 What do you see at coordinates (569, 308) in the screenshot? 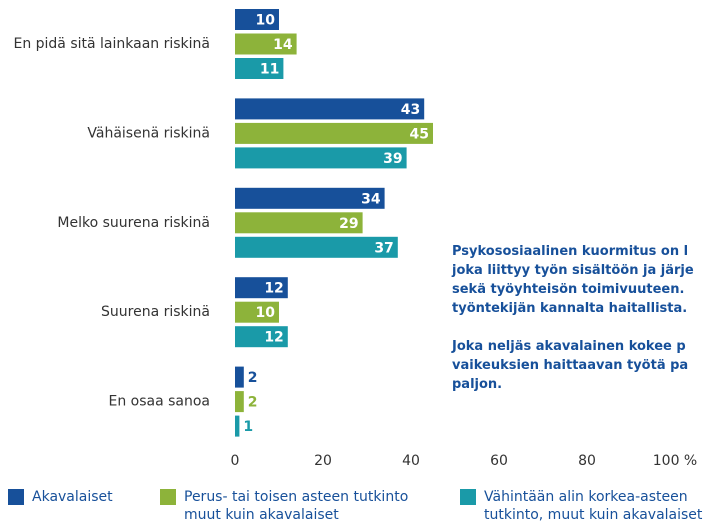
I see `annotation: työntekijän kannalta haitallista.` at bounding box center [569, 308].